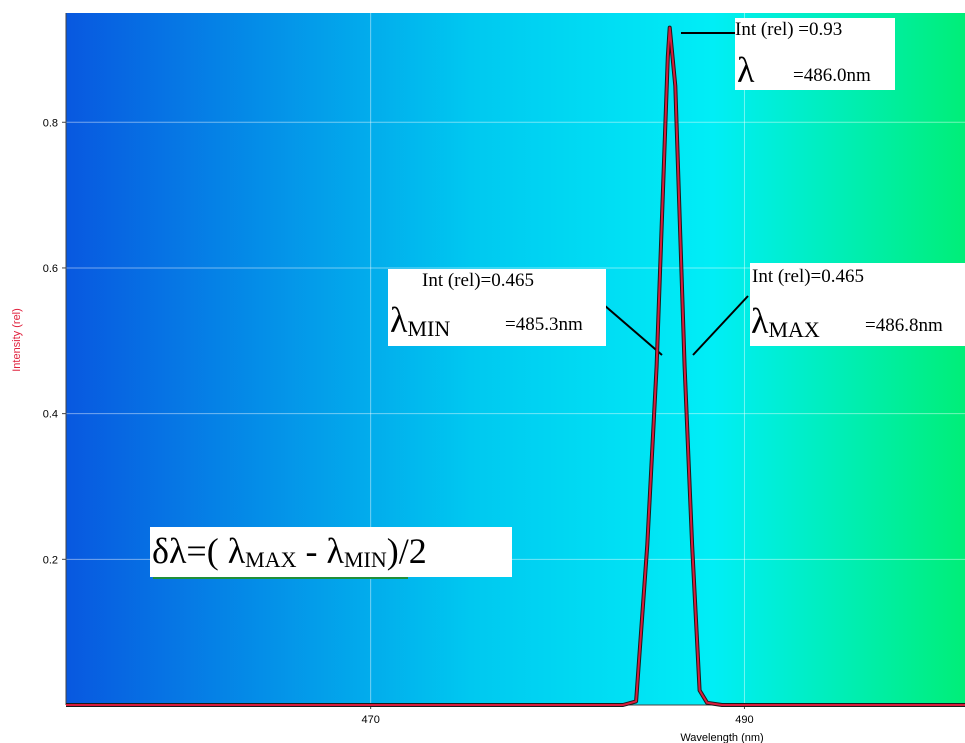 The image size is (965, 743). Describe the element at coordinates (320, 551) in the screenshot. I see `formula-mid: - λ` at that location.